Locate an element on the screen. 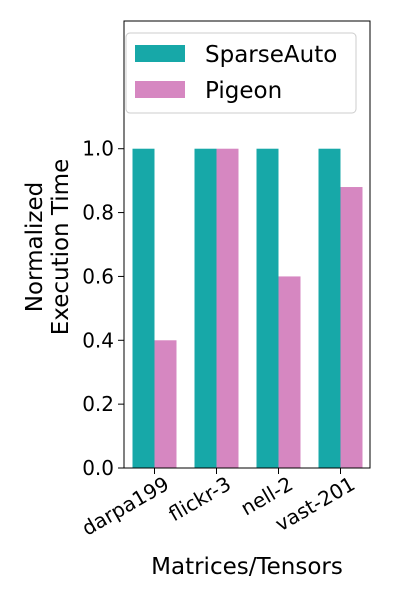 The height and width of the screenshot is (600, 400). y-axis-label-line-2: Execution Time is located at coordinates (61, 247).